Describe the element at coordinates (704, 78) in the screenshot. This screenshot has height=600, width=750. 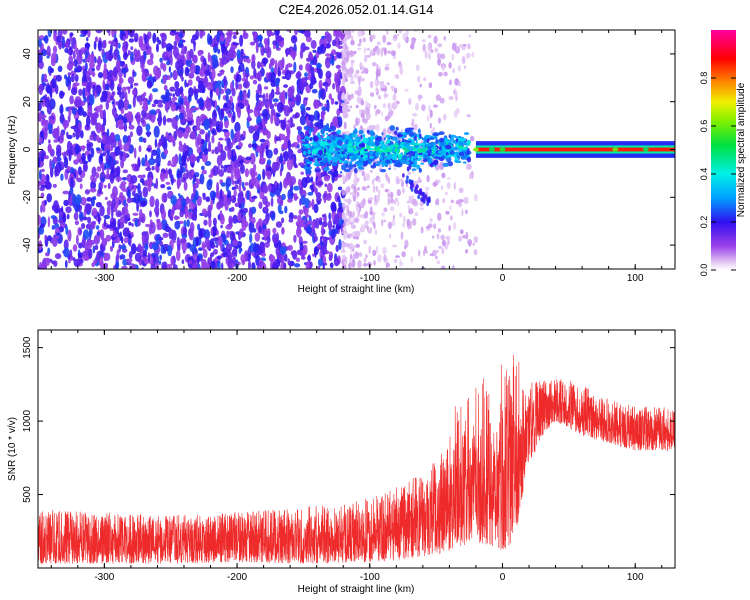
I see `colorbar-tick-label: 0.8` at that location.